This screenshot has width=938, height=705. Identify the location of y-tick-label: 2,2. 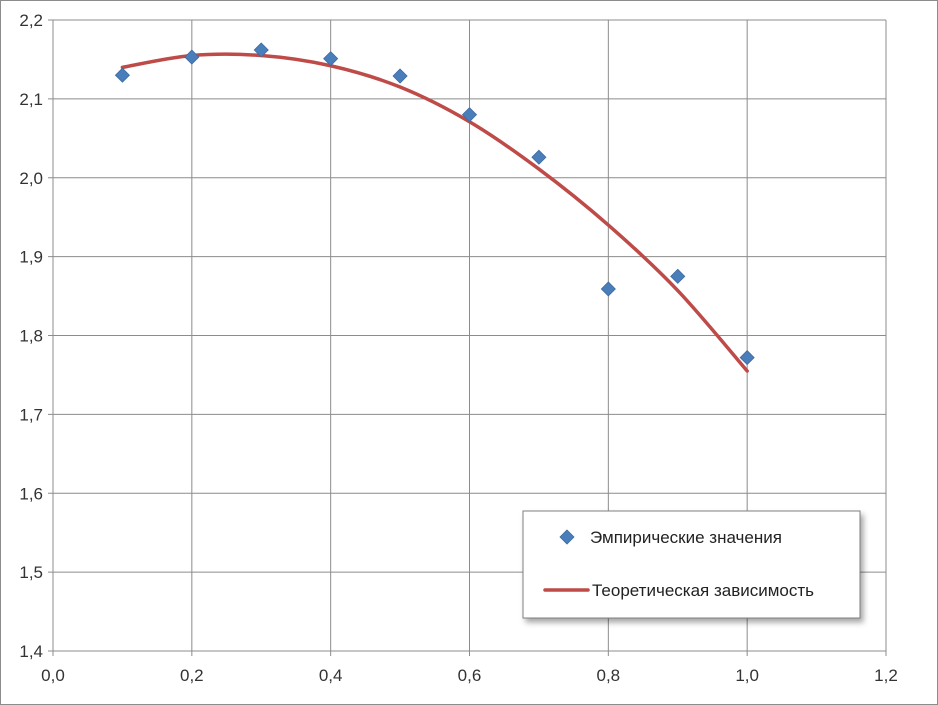
(31, 20).